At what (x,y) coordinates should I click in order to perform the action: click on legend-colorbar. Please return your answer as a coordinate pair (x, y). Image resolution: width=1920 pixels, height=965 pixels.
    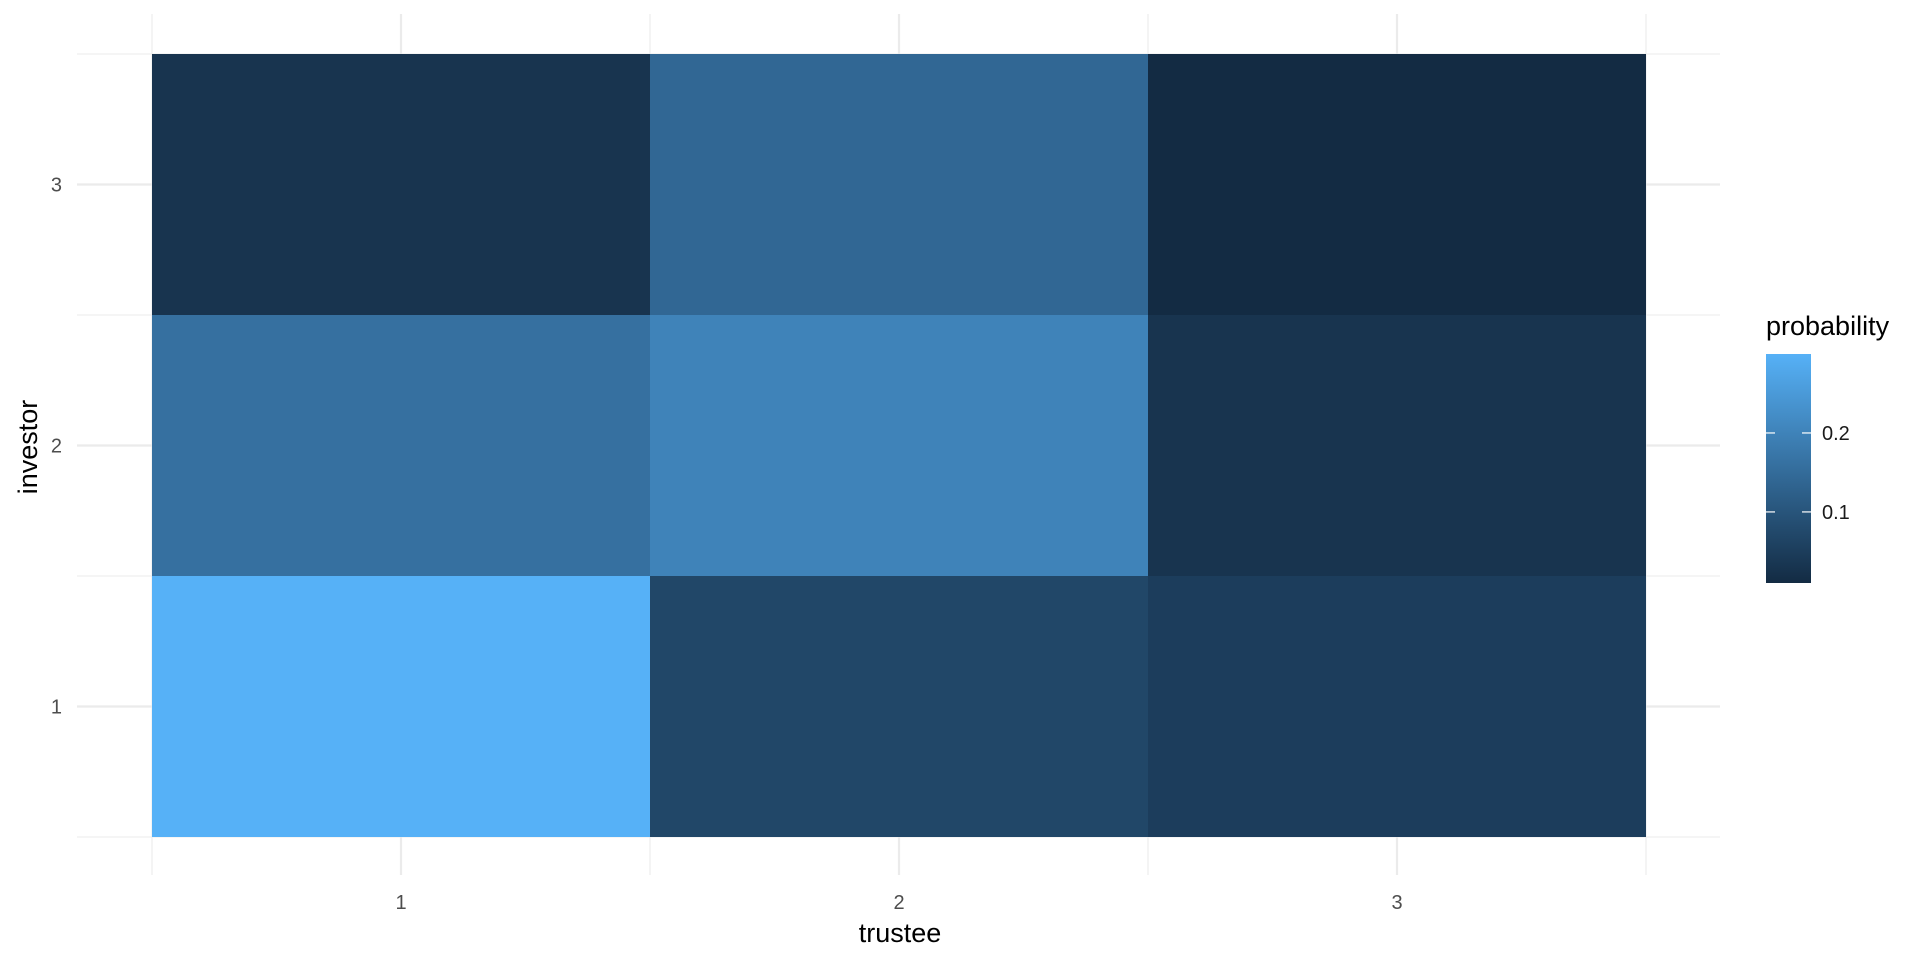
    Looking at the image, I should click on (1788, 468).